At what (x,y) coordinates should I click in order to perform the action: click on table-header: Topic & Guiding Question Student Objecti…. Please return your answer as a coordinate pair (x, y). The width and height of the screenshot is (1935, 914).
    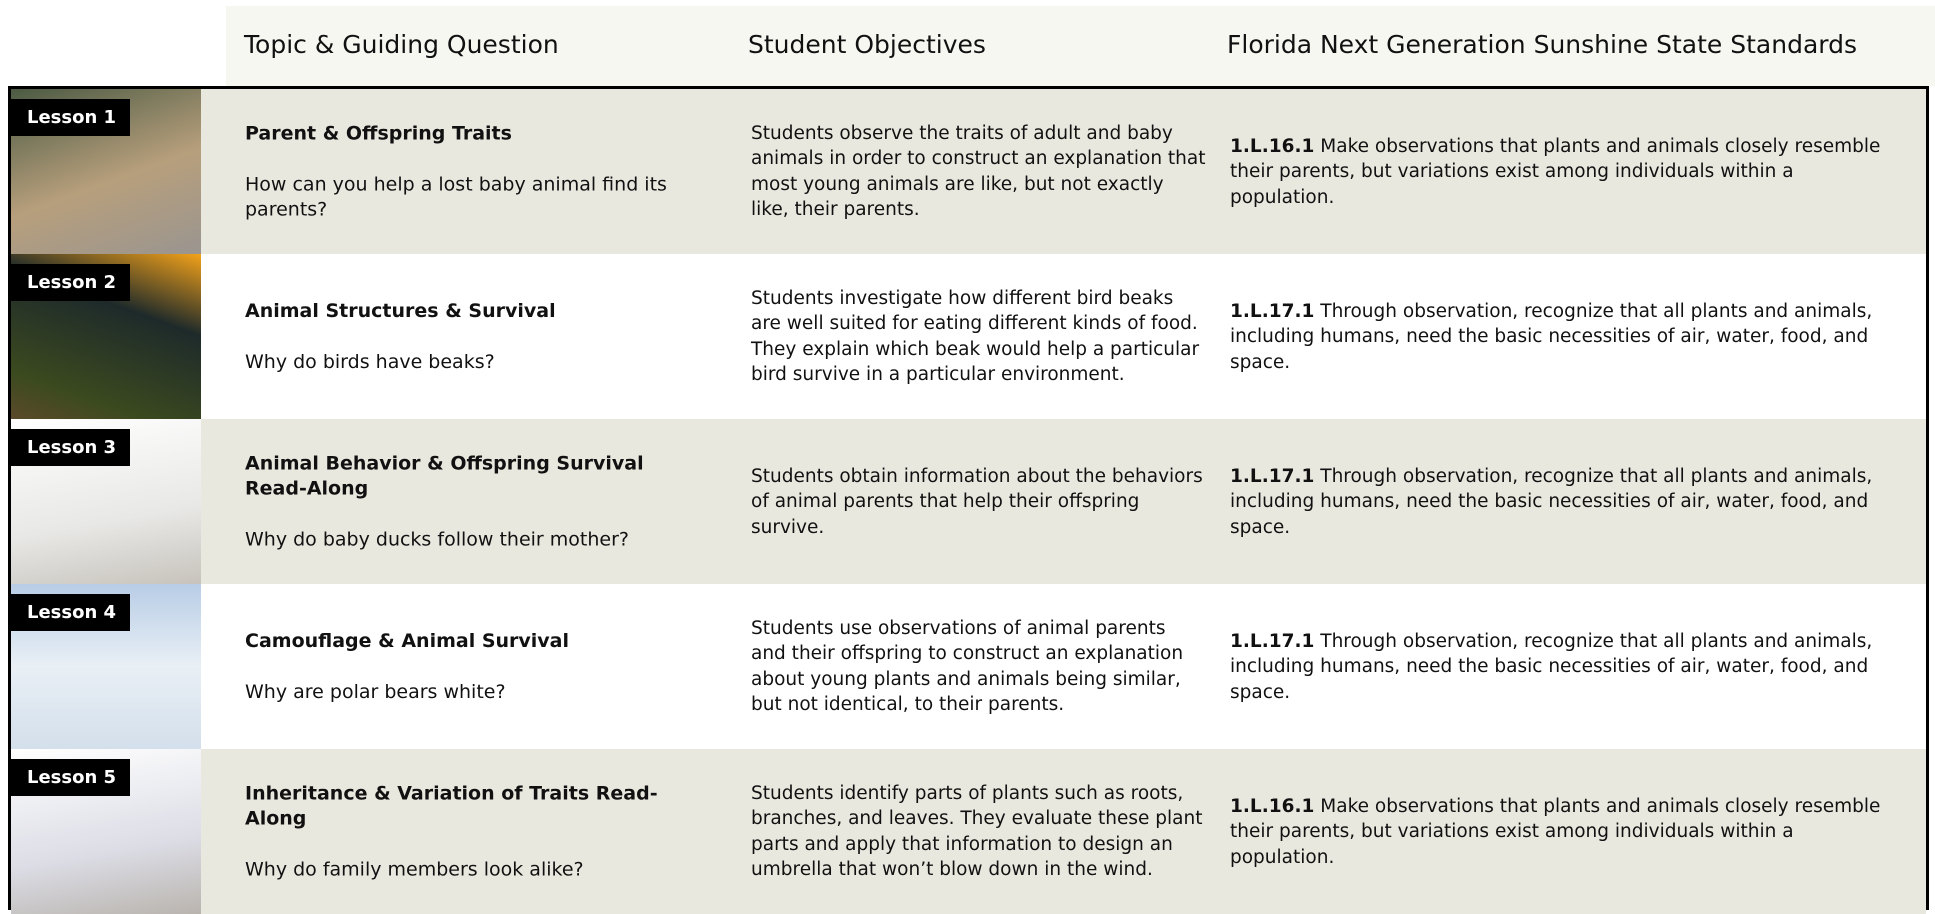
    Looking at the image, I should click on (1080, 46).